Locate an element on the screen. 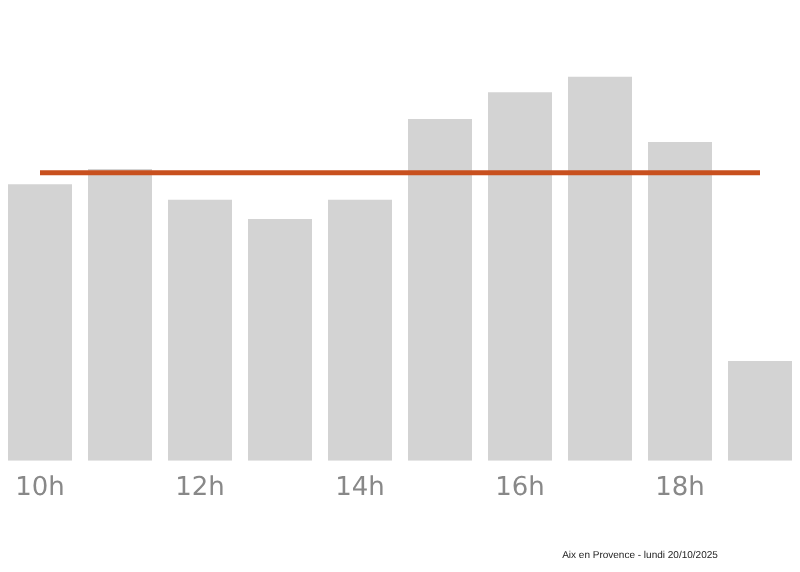 The width and height of the screenshot is (800, 572). x-tick-label: 18h is located at coordinates (680, 488).